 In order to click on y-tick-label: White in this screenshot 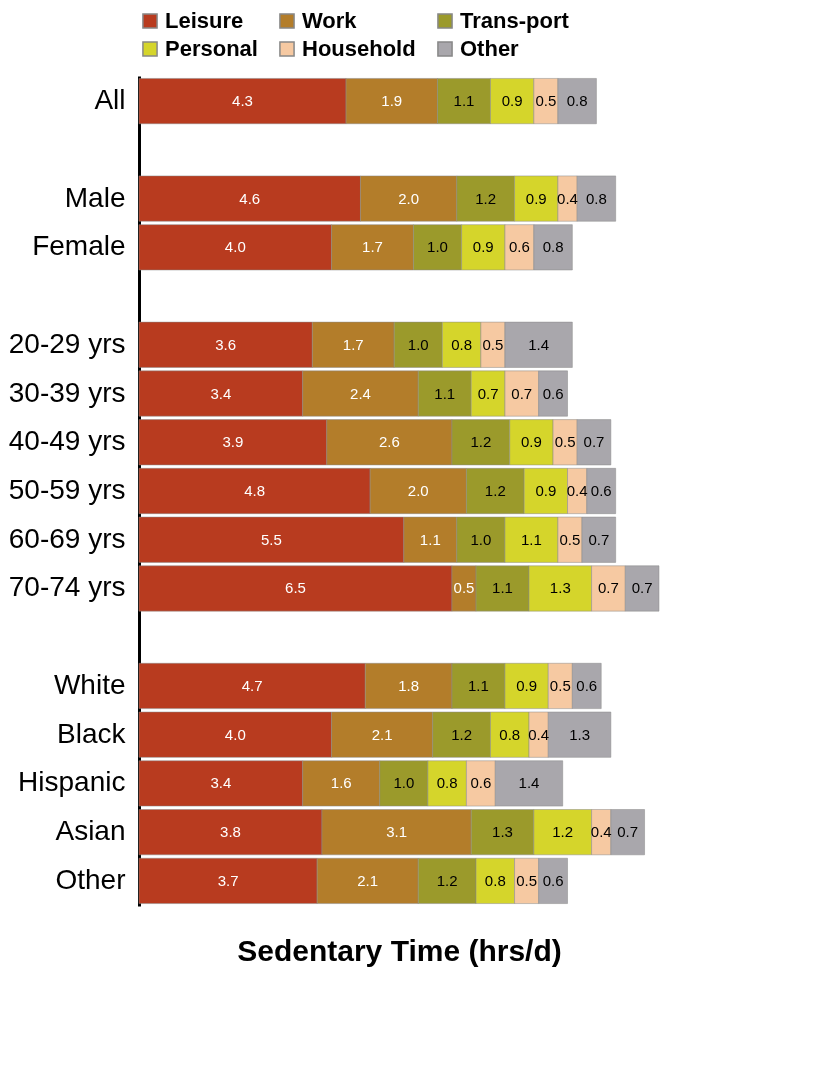, I will do `click(89, 684)`.